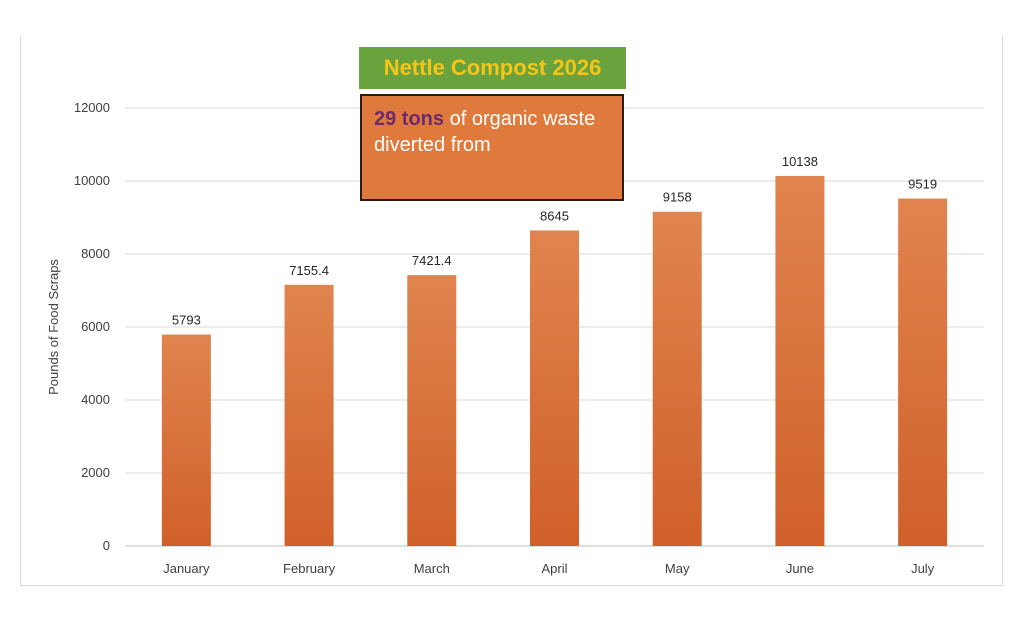  What do you see at coordinates (309, 415) in the screenshot?
I see `bar-february` at bounding box center [309, 415].